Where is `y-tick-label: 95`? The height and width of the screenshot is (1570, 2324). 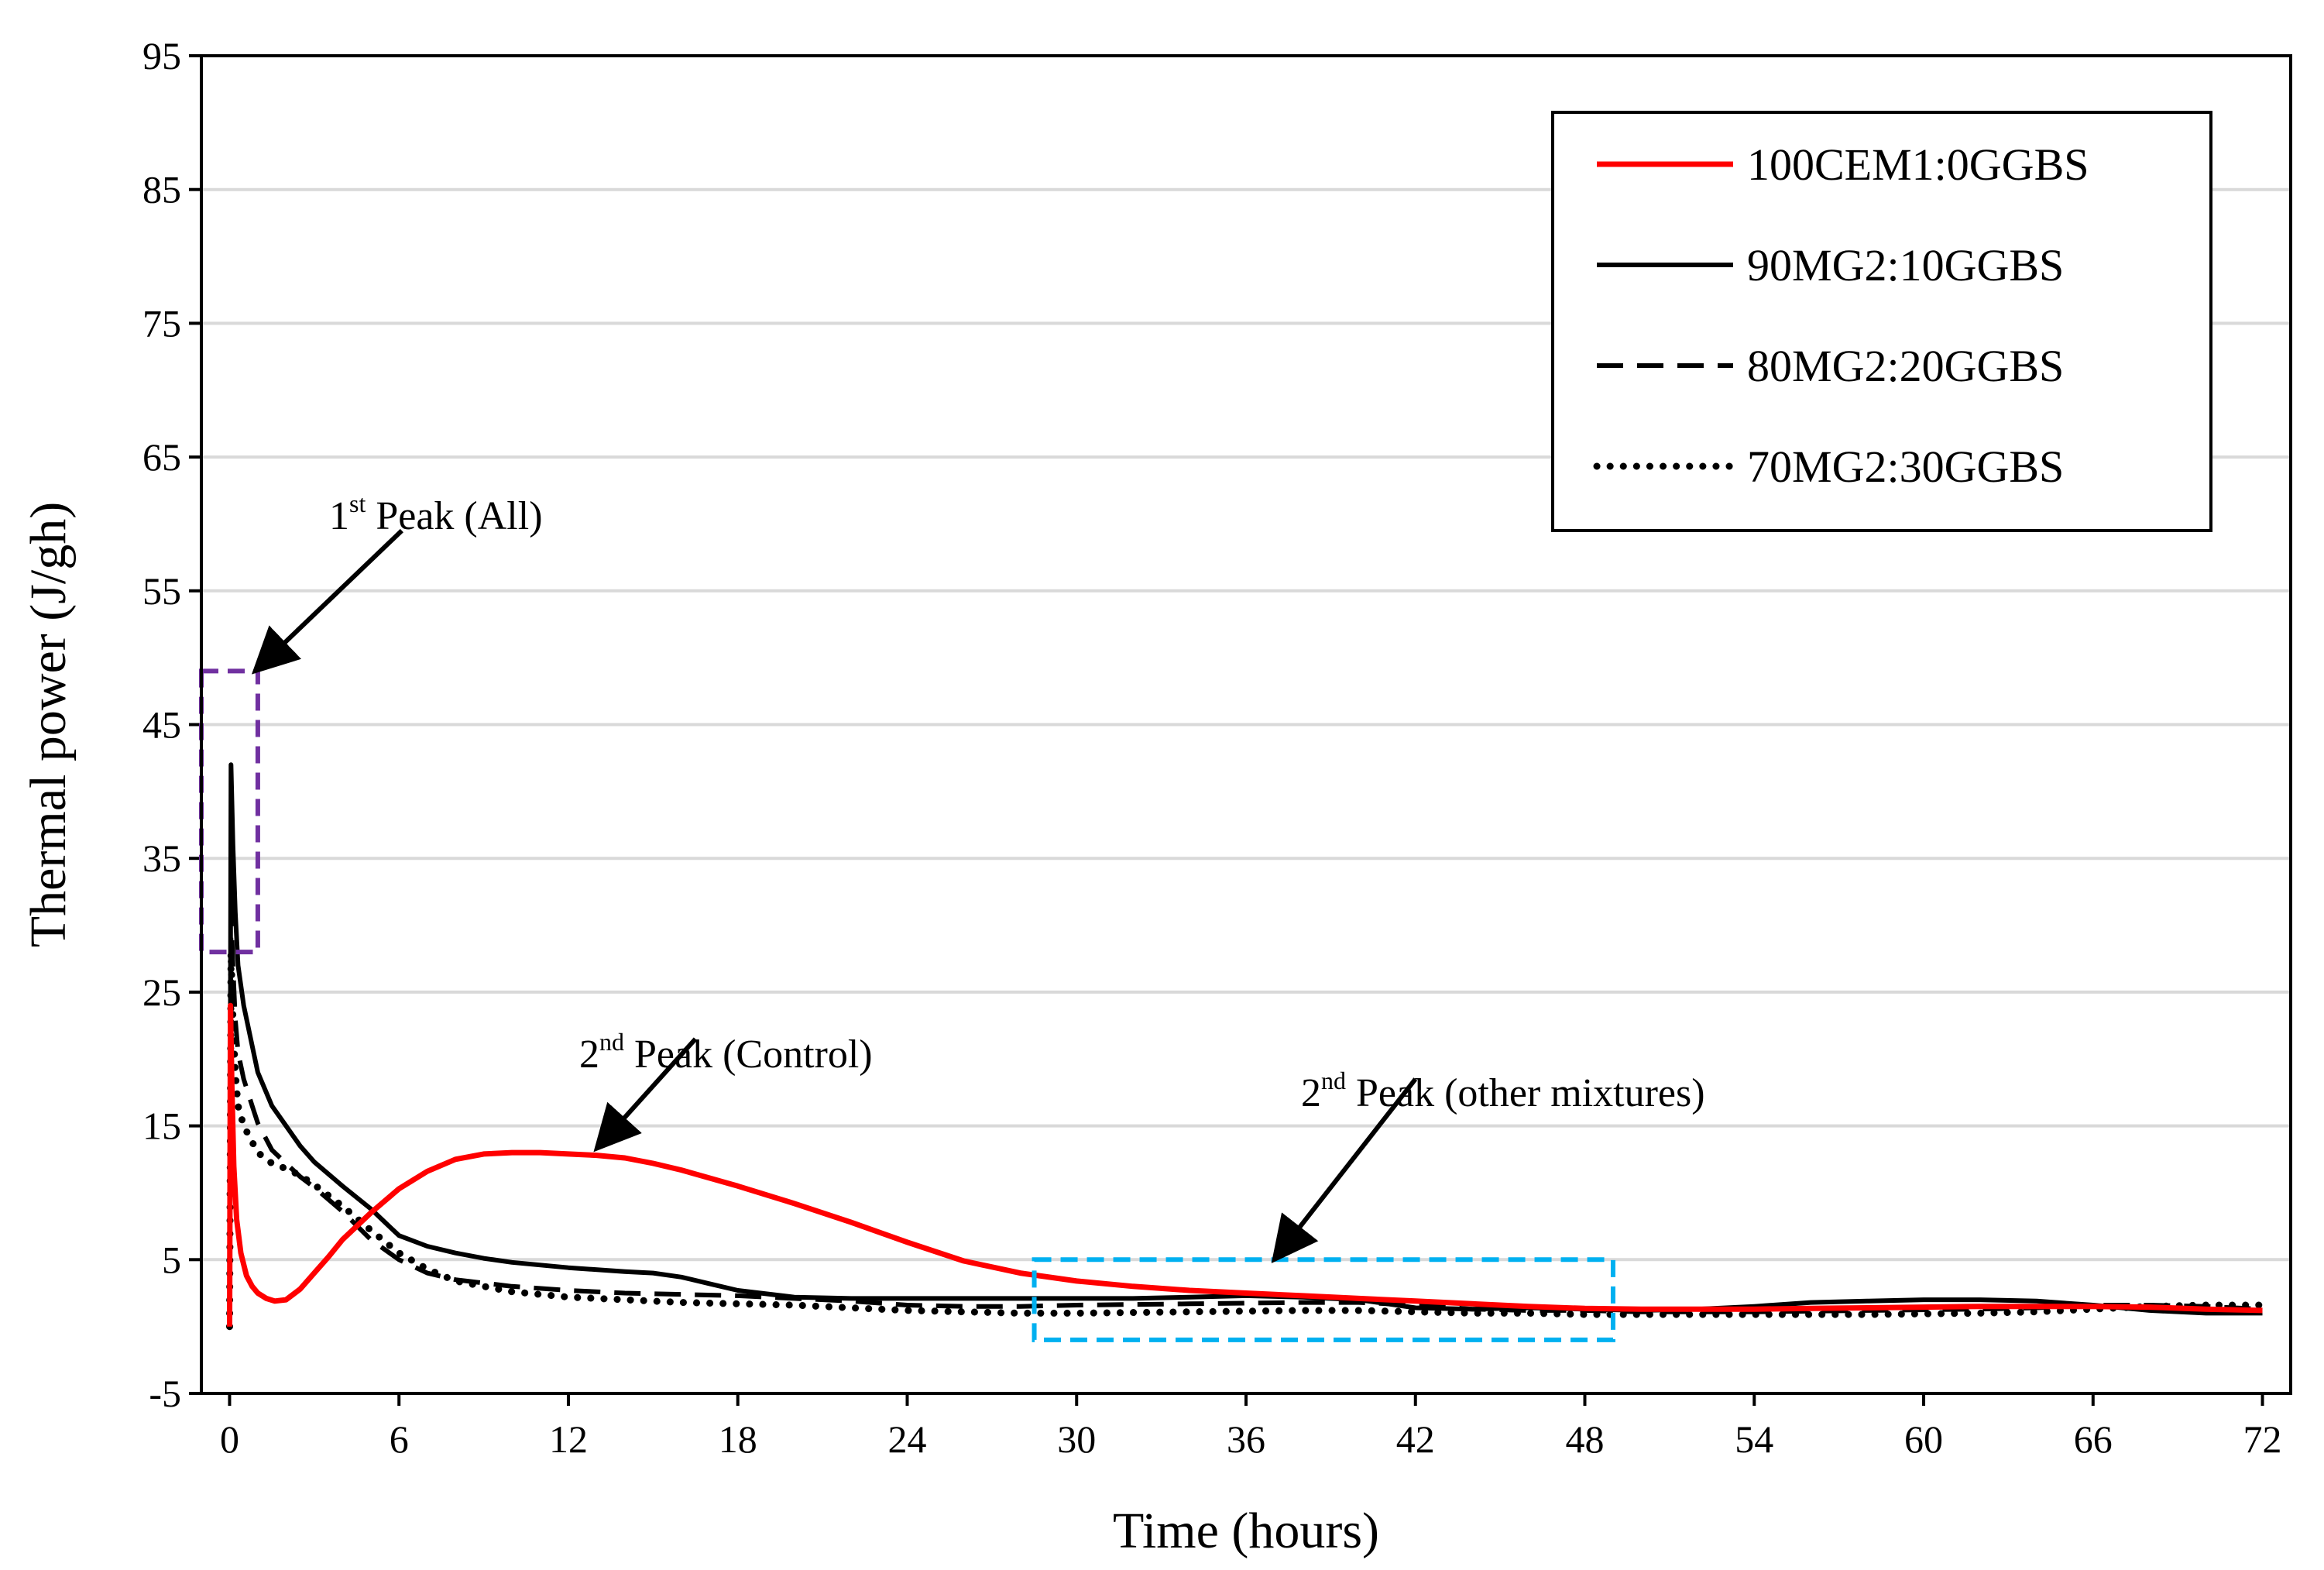 y-tick-label: 95 is located at coordinates (161, 56).